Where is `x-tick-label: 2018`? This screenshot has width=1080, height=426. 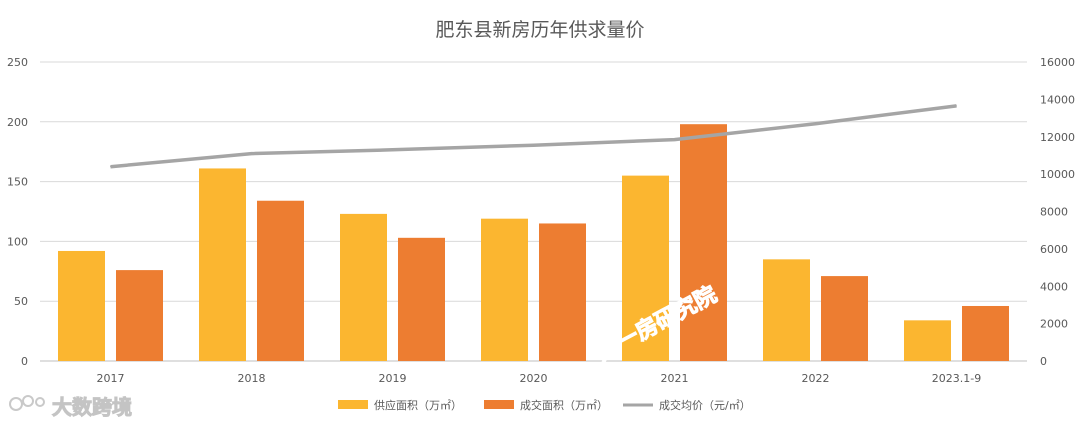
x-tick-label: 2018 is located at coordinates (252, 378).